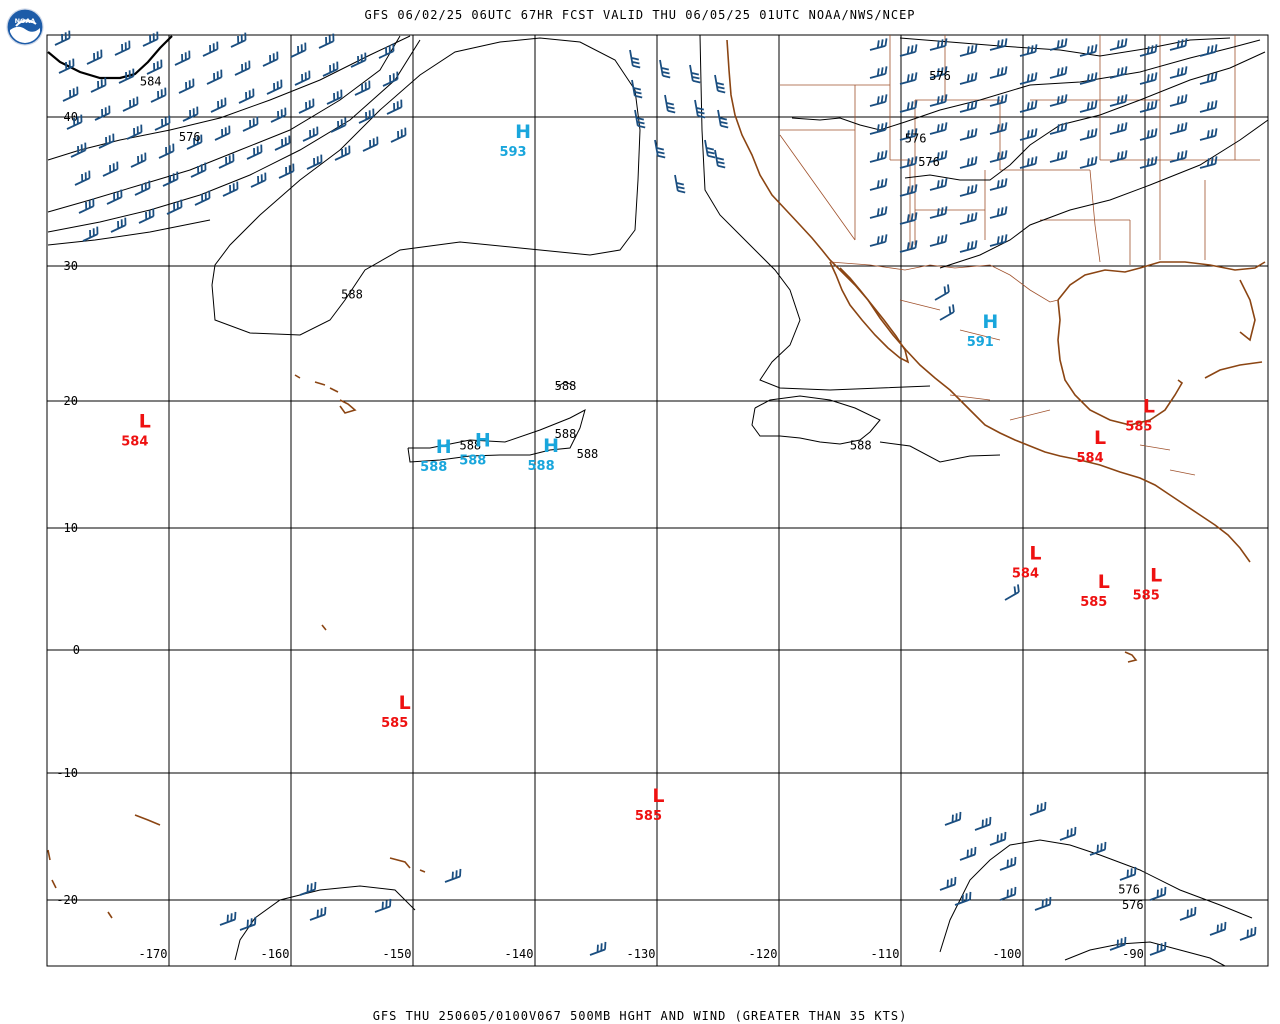  I want to click on gulf-of-mexico-coast, so click(1161, 343).